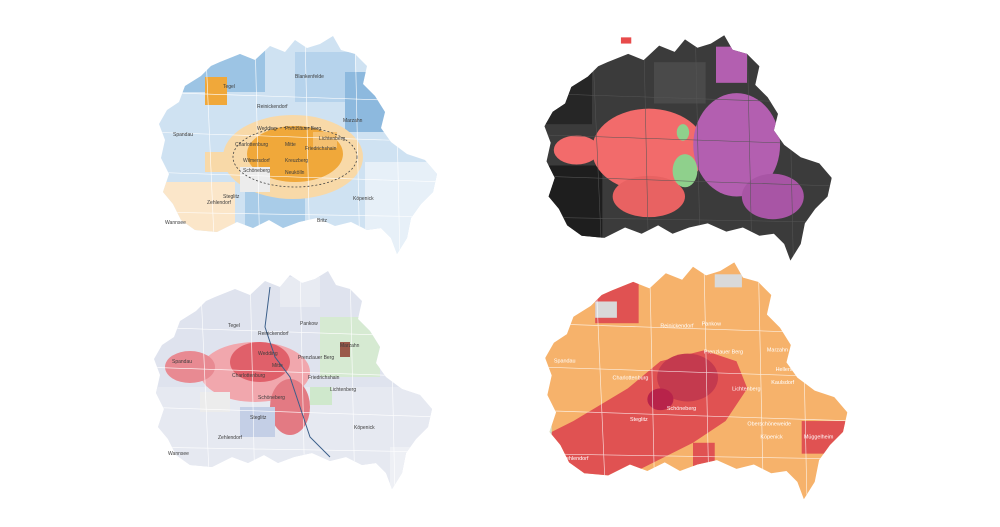 This screenshot has width=1000, height=527. Describe the element at coordinates (576, 459) in the screenshot. I see `br-label: Zehlendorf` at that location.